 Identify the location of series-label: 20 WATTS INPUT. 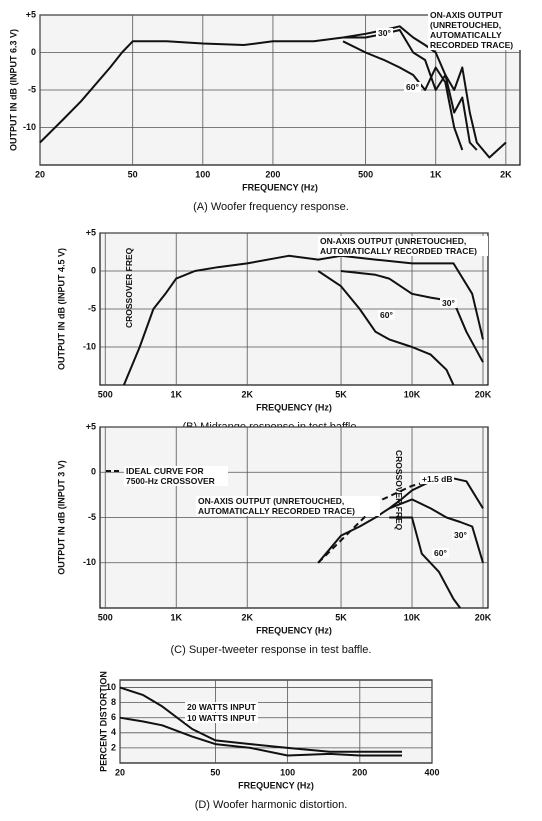
(221, 707).